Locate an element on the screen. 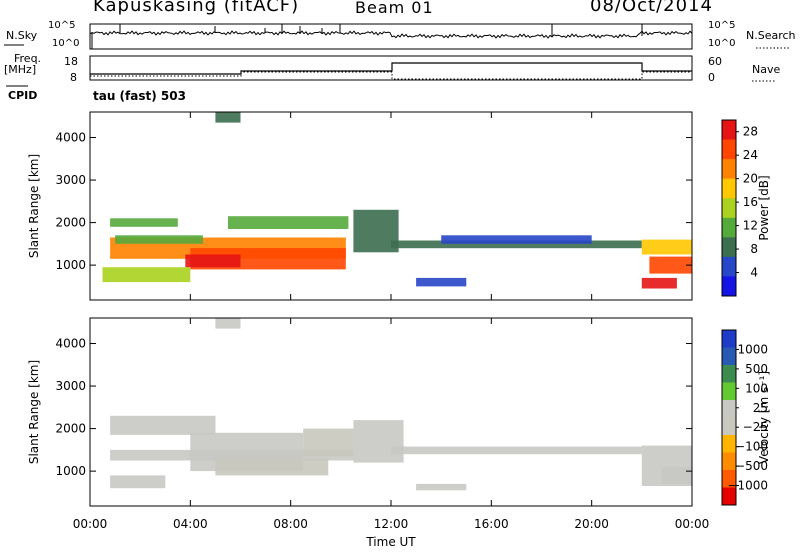 The image size is (800, 554). date-title: 08/Oct/2014 is located at coordinates (651, 8).